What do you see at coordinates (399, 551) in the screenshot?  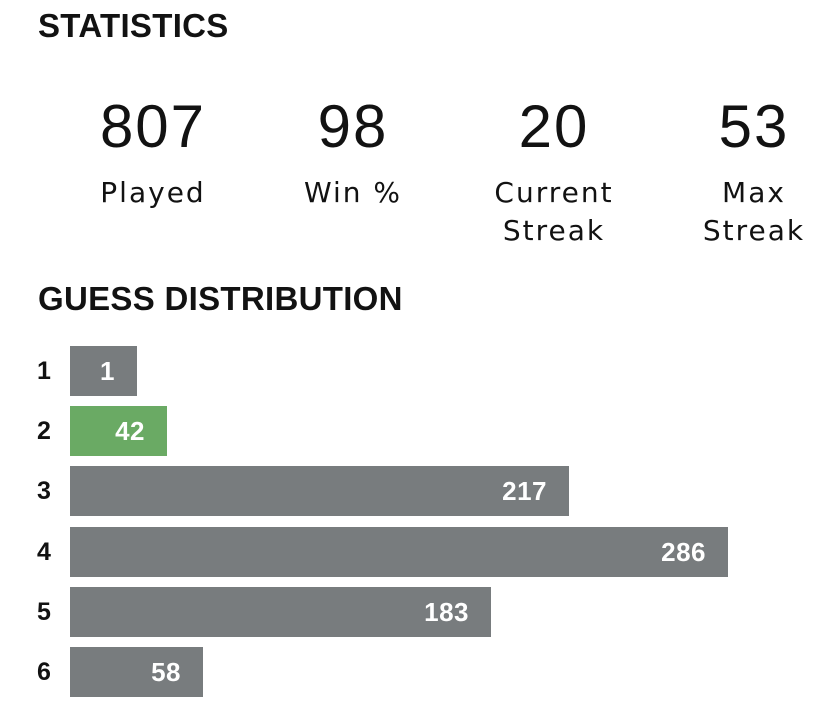 I see `guess-bar: 286` at bounding box center [399, 551].